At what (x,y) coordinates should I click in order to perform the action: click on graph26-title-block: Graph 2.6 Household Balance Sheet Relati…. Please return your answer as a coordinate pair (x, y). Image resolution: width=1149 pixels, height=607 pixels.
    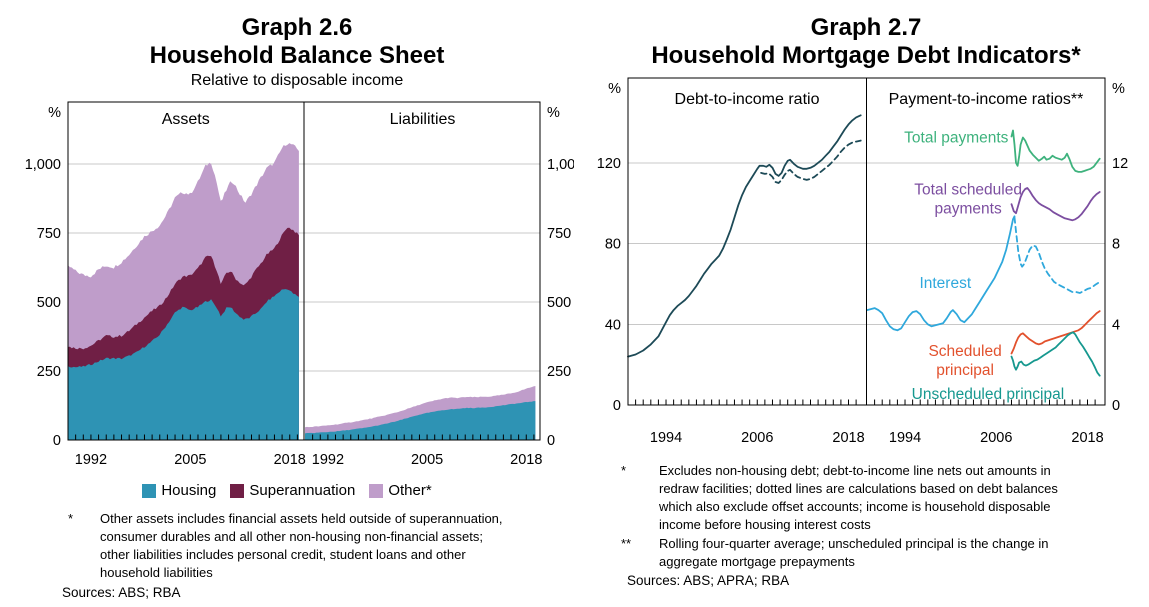
    Looking at the image, I should click on (297, 52).